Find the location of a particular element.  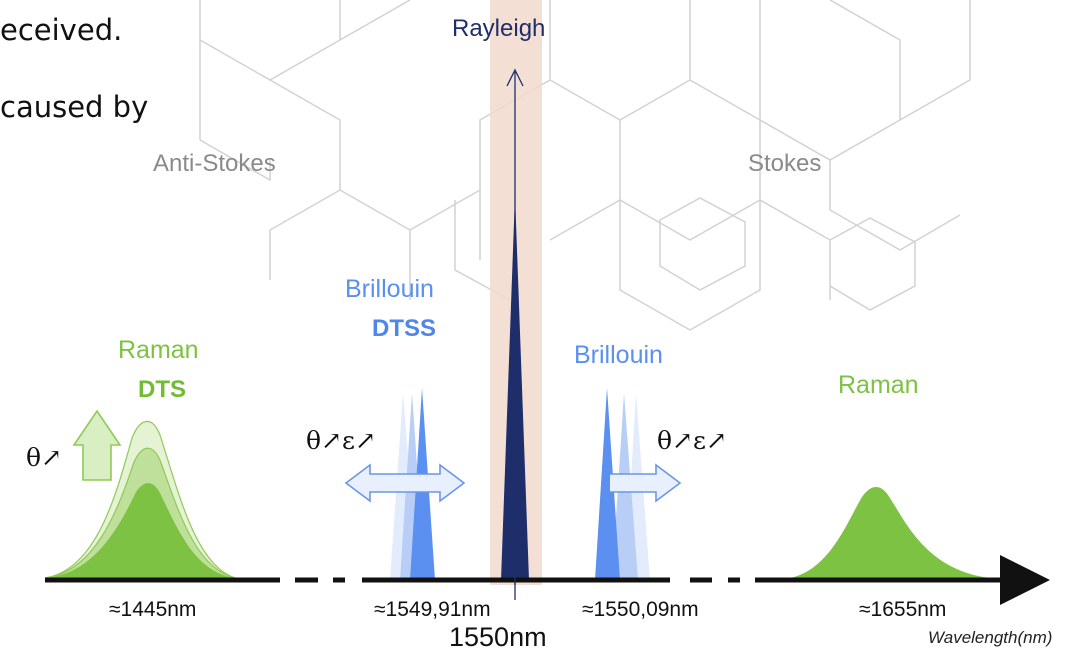

tick-1445: ≈1445nm is located at coordinates (153, 609).